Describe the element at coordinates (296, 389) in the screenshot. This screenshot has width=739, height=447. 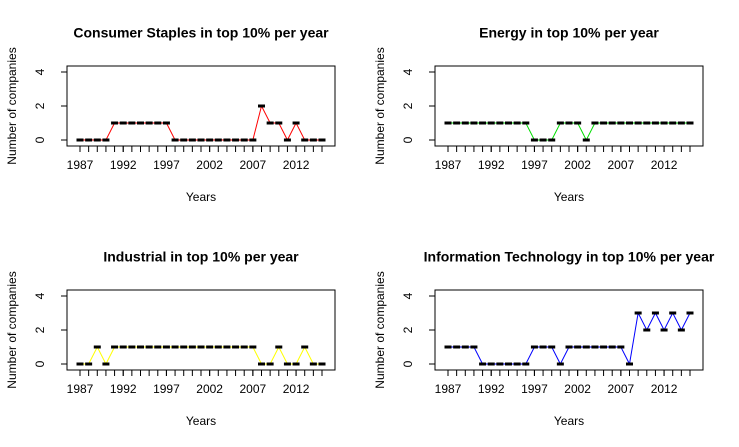
I see `x-tick-label: 2012` at that location.